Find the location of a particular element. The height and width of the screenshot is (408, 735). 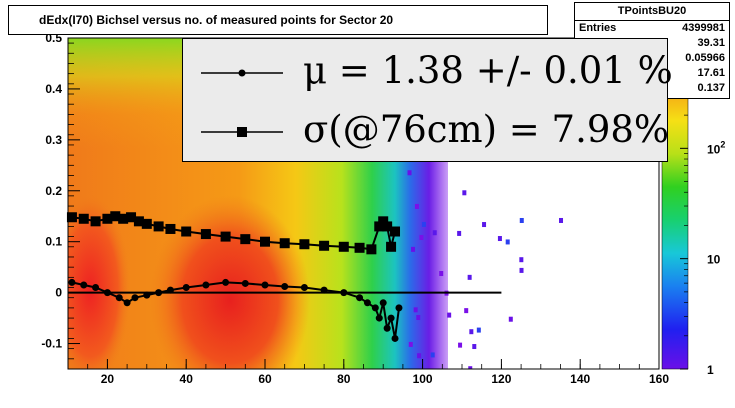

z-tick-label: 1 is located at coordinates (710, 370).